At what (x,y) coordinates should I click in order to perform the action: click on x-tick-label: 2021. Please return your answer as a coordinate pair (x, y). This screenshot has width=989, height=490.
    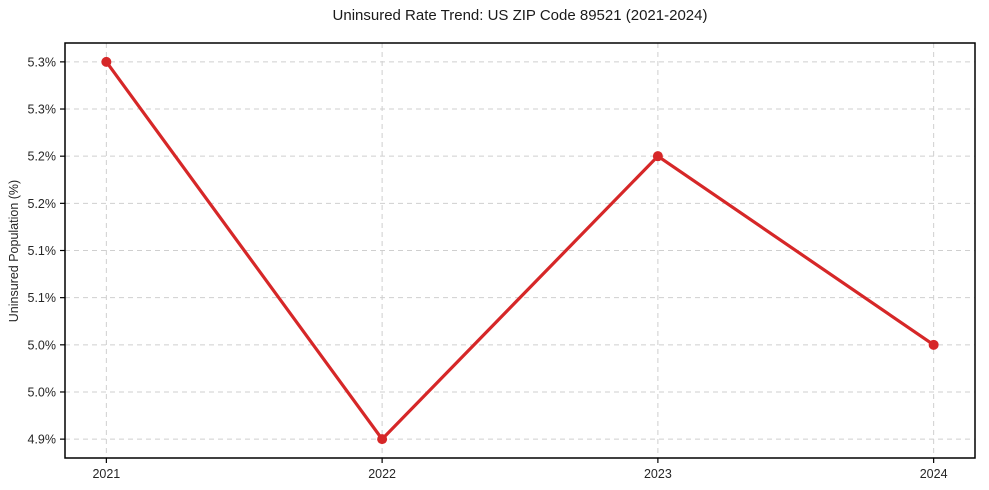
    Looking at the image, I should click on (106, 474).